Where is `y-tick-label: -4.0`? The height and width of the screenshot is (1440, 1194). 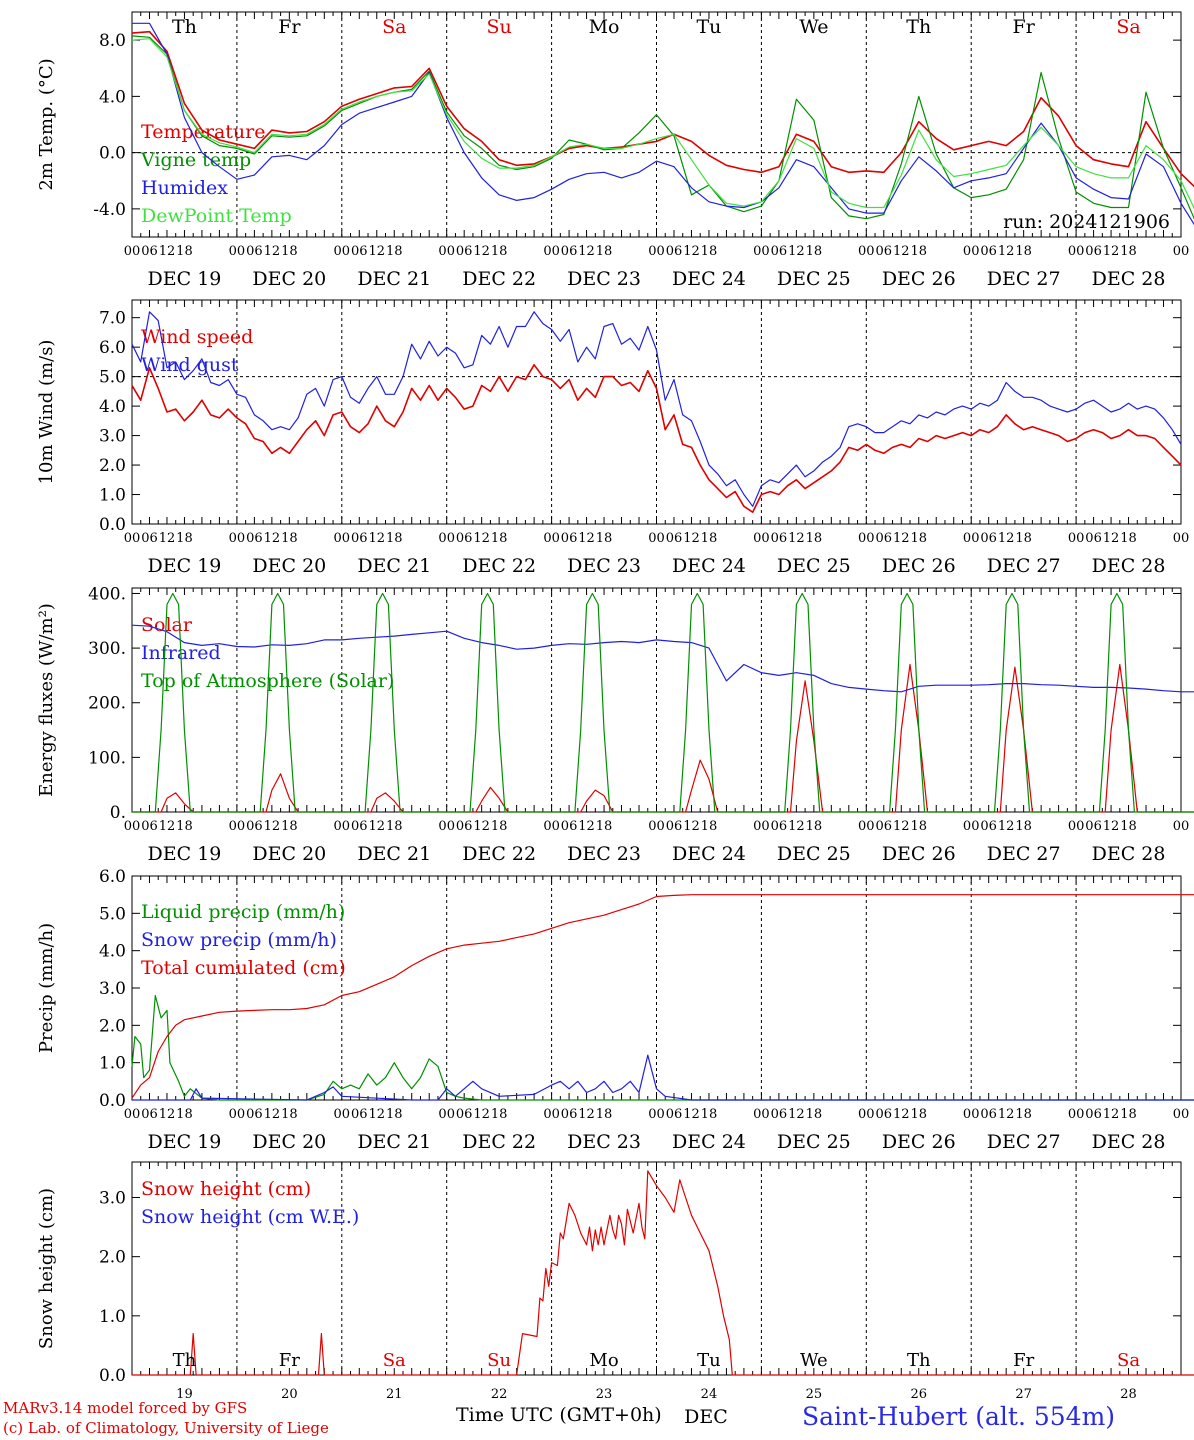 y-tick-label: -4.0 is located at coordinates (109, 210).